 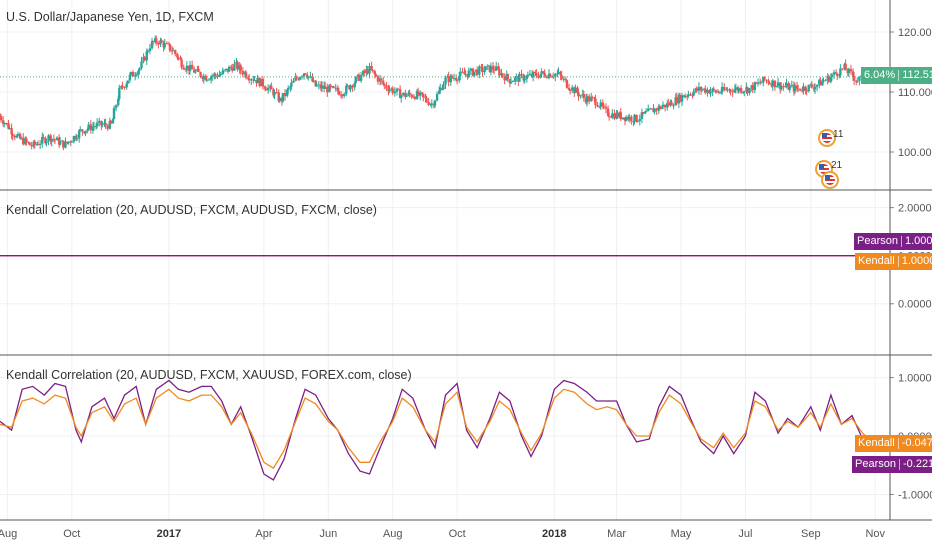 What do you see at coordinates (901, 241) in the screenshot?
I see `badge-separator` at bounding box center [901, 241].